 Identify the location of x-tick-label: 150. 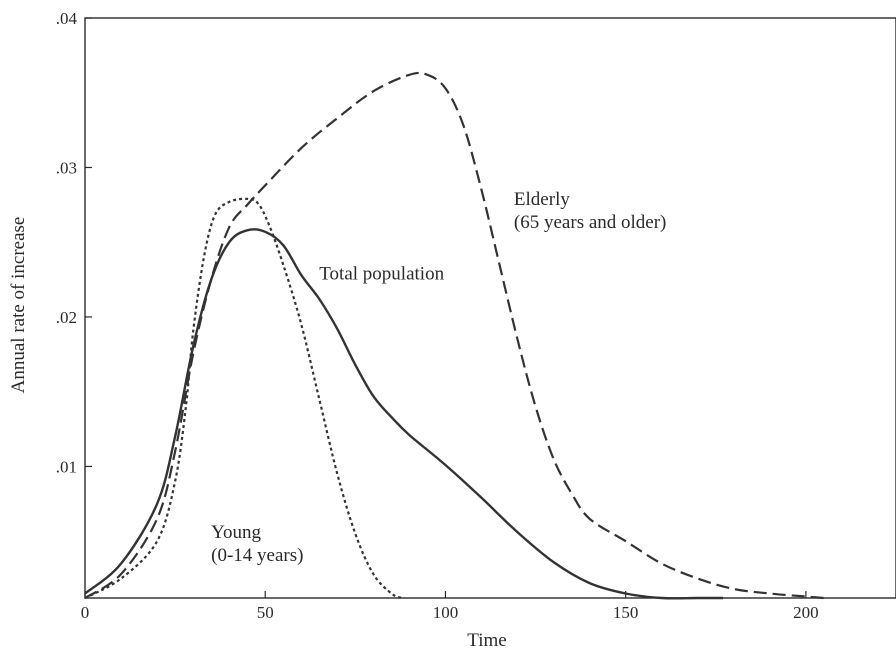
(626, 612).